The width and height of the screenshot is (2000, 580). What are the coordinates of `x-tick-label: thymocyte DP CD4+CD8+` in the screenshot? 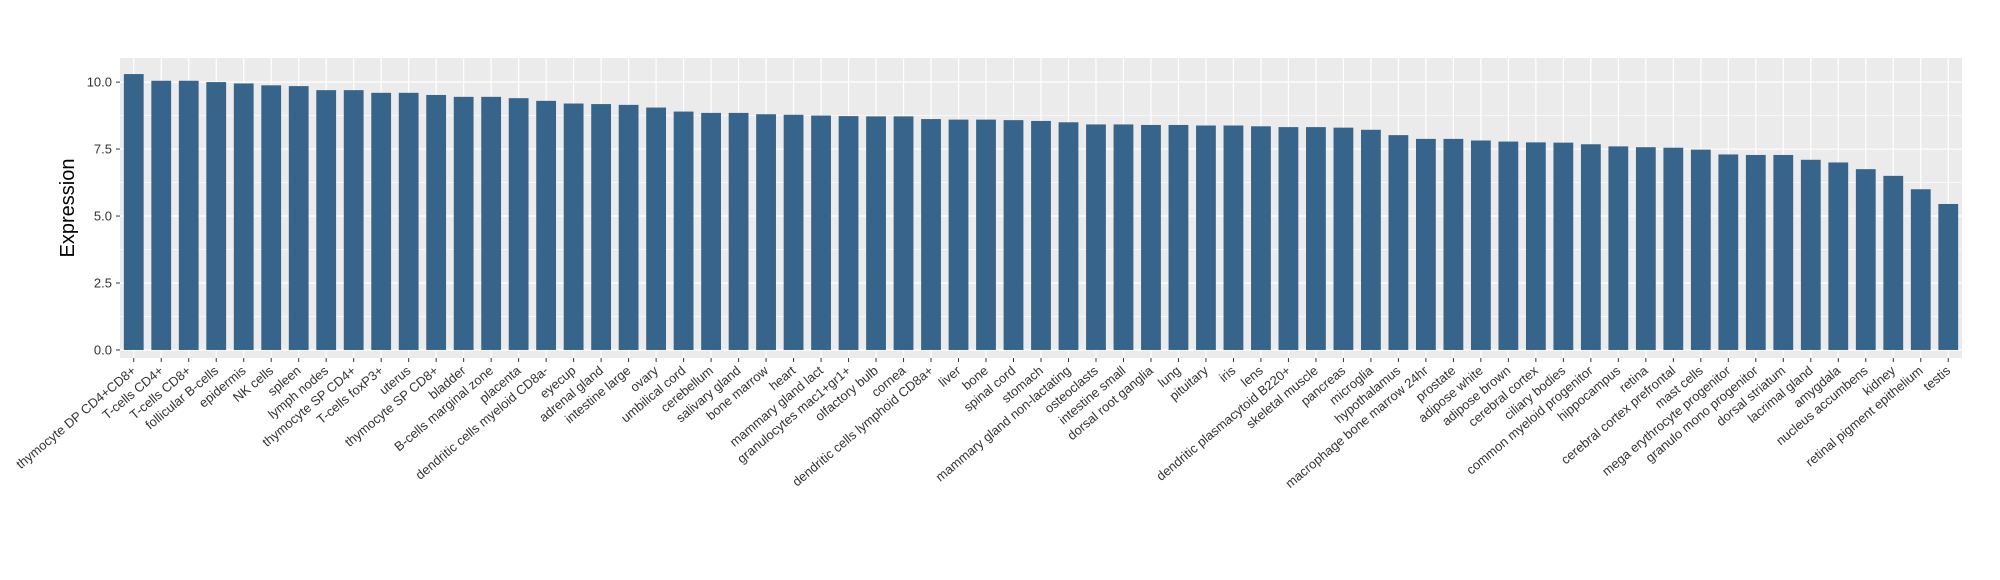 It's located at (76, 417).